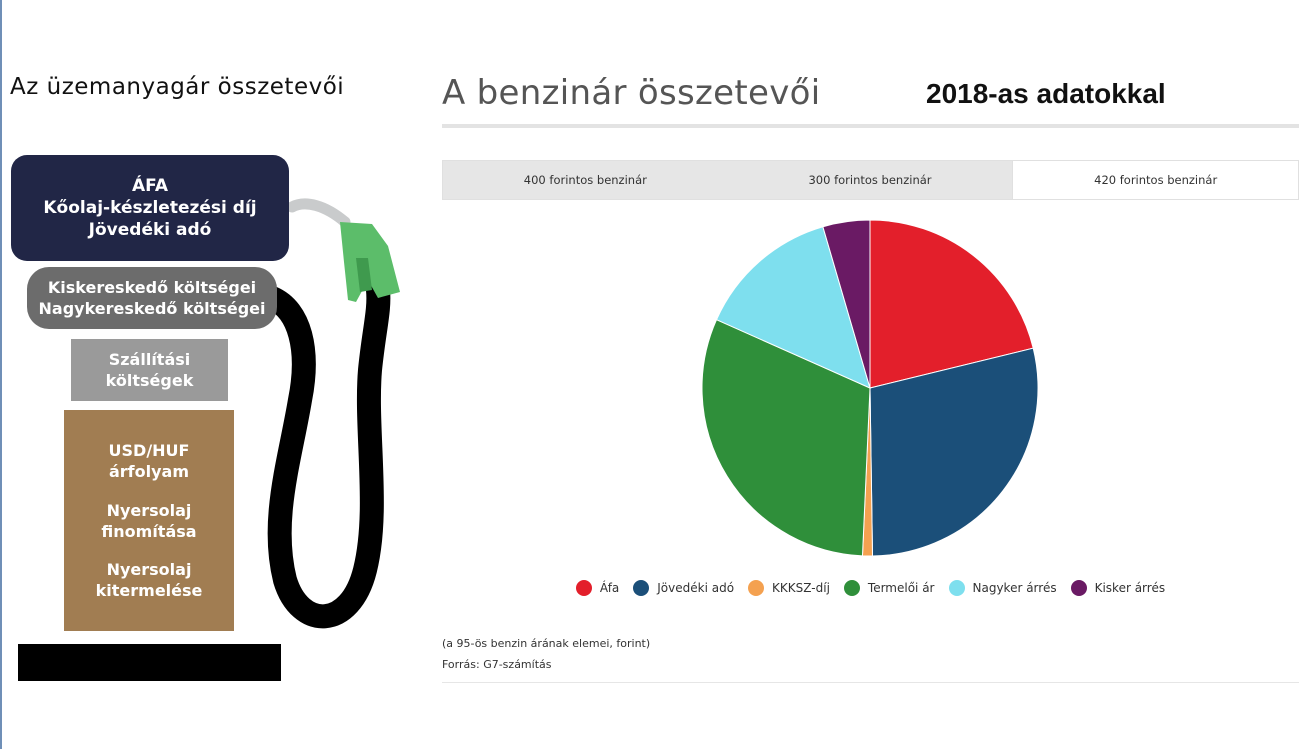  Describe the element at coordinates (696, 588) in the screenshot. I see `legend-label: Jövedéki adó` at that location.